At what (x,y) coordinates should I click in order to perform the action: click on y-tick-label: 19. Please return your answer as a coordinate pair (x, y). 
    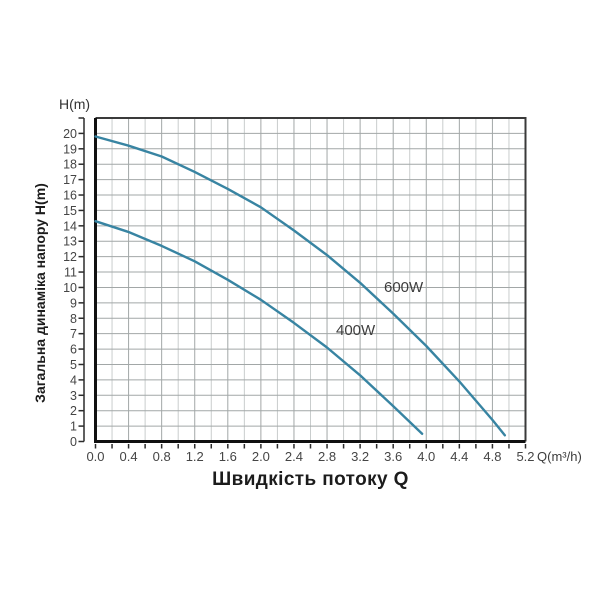
    Looking at the image, I should click on (70, 149).